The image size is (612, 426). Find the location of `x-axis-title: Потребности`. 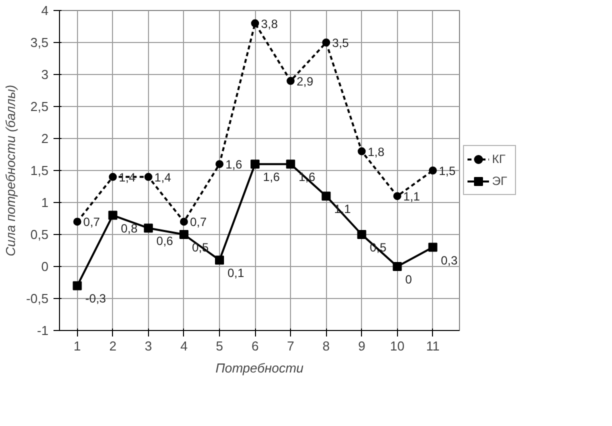

x-axis-title: Потребности is located at coordinates (259, 368).